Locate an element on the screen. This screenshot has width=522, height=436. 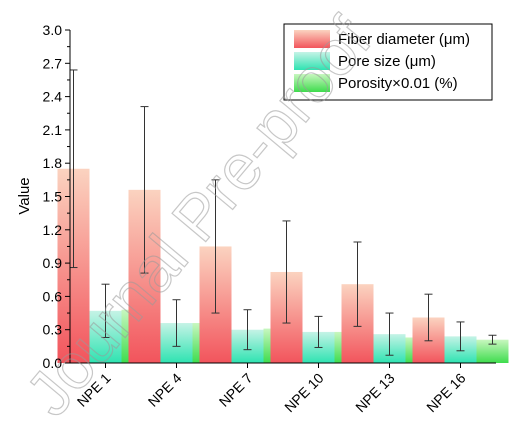
x-tick-label: NPE 16 is located at coordinates (446, 393).